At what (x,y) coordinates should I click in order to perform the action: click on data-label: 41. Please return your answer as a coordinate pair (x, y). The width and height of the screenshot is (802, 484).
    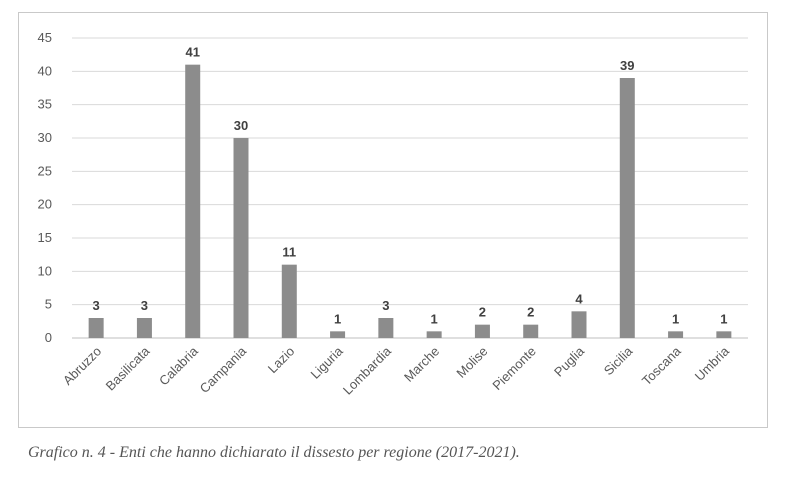
    Looking at the image, I should click on (192, 52).